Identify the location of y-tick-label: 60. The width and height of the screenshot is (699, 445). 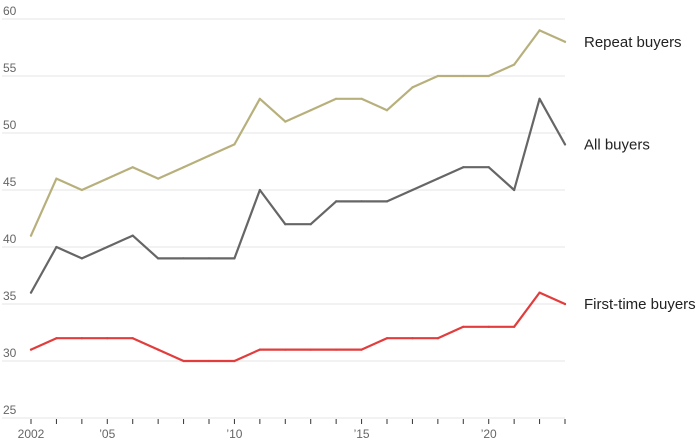
(10, 11).